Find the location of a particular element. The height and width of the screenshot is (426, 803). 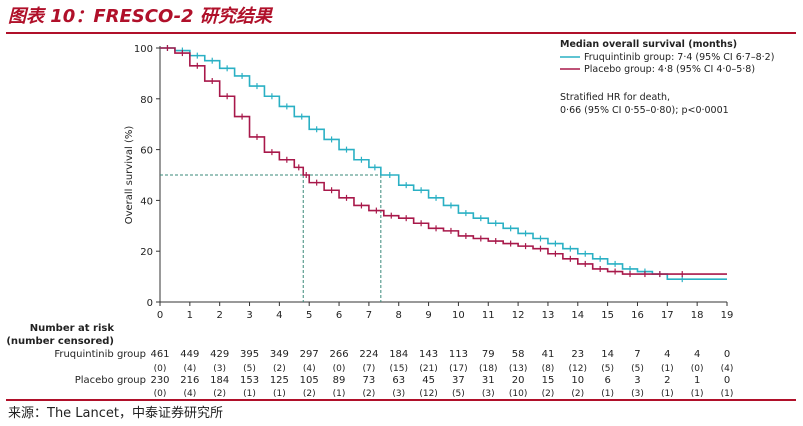

risk-count: 79 is located at coordinates (488, 354).